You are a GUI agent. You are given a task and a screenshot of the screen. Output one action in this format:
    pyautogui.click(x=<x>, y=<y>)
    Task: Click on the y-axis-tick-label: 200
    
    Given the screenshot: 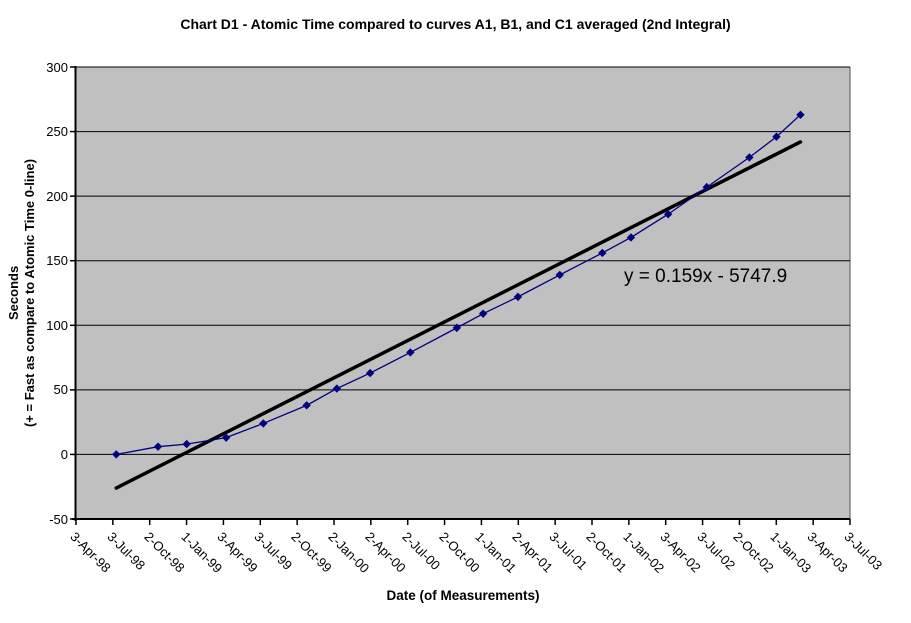 What is the action you would take?
    pyautogui.click(x=57, y=196)
    